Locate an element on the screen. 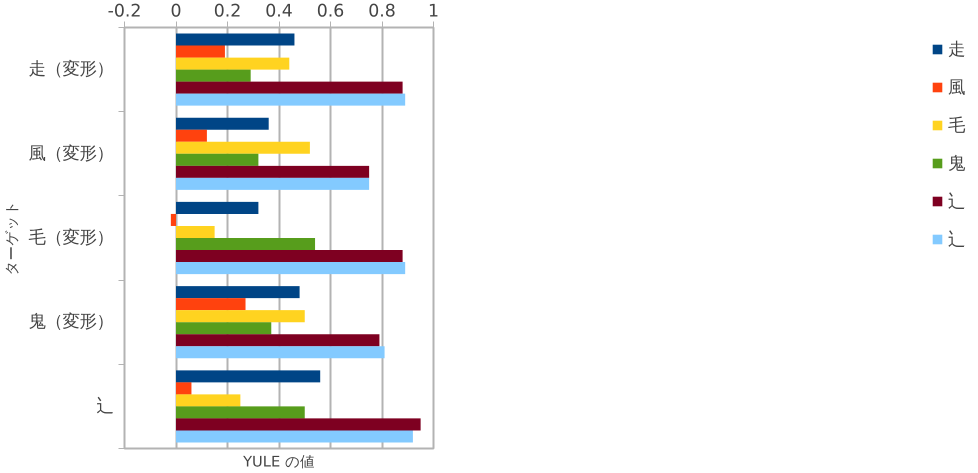 The height and width of the screenshot is (473, 978). y-tick-label: 毛（変形） is located at coordinates (71, 238).